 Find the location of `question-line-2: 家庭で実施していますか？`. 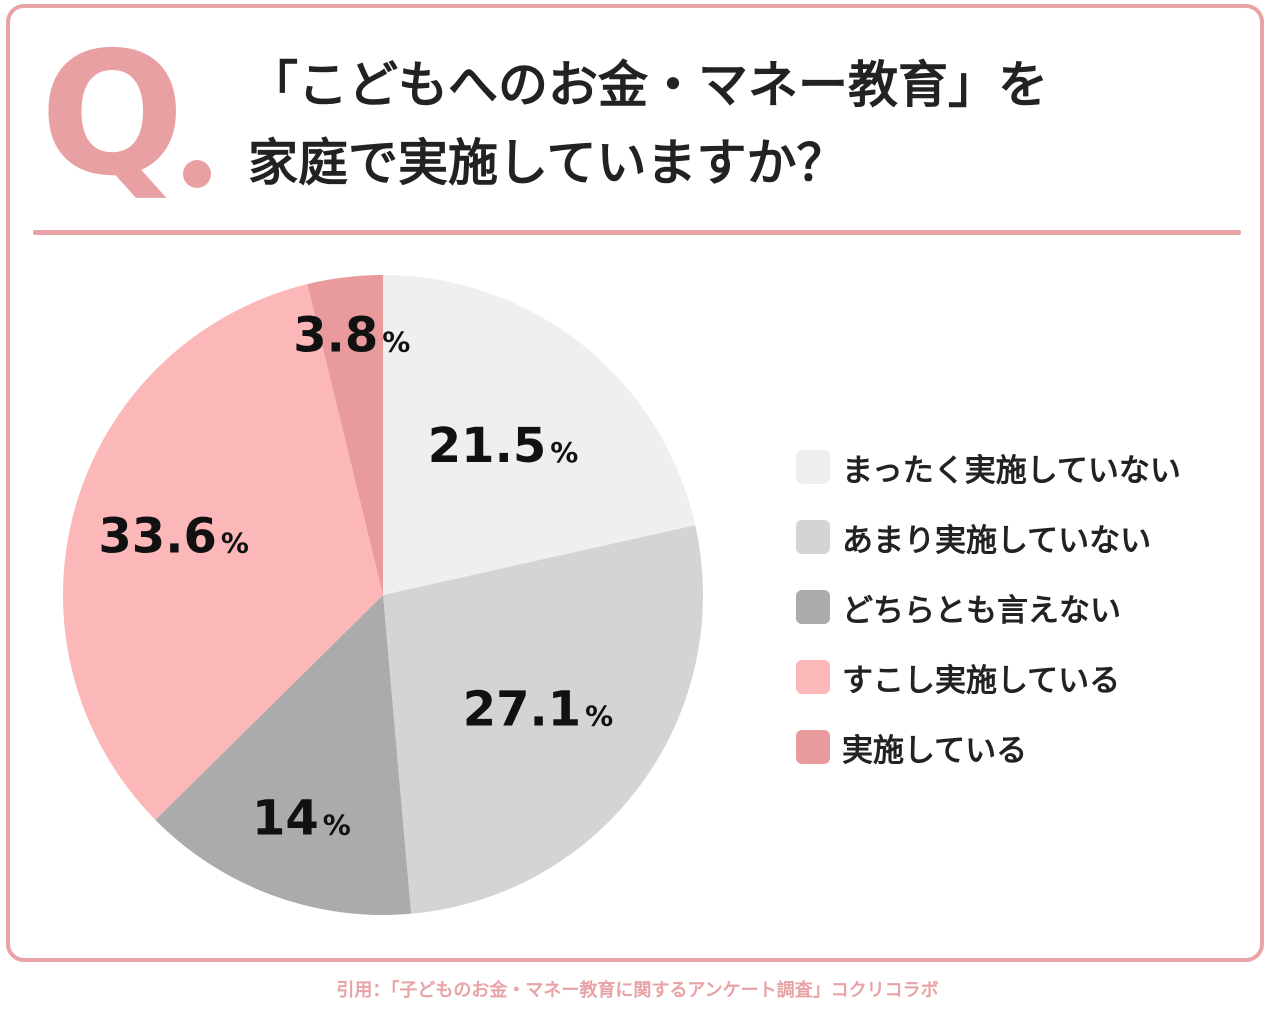

question-line-2: 家庭で実施していますか？ is located at coordinates (547, 163).